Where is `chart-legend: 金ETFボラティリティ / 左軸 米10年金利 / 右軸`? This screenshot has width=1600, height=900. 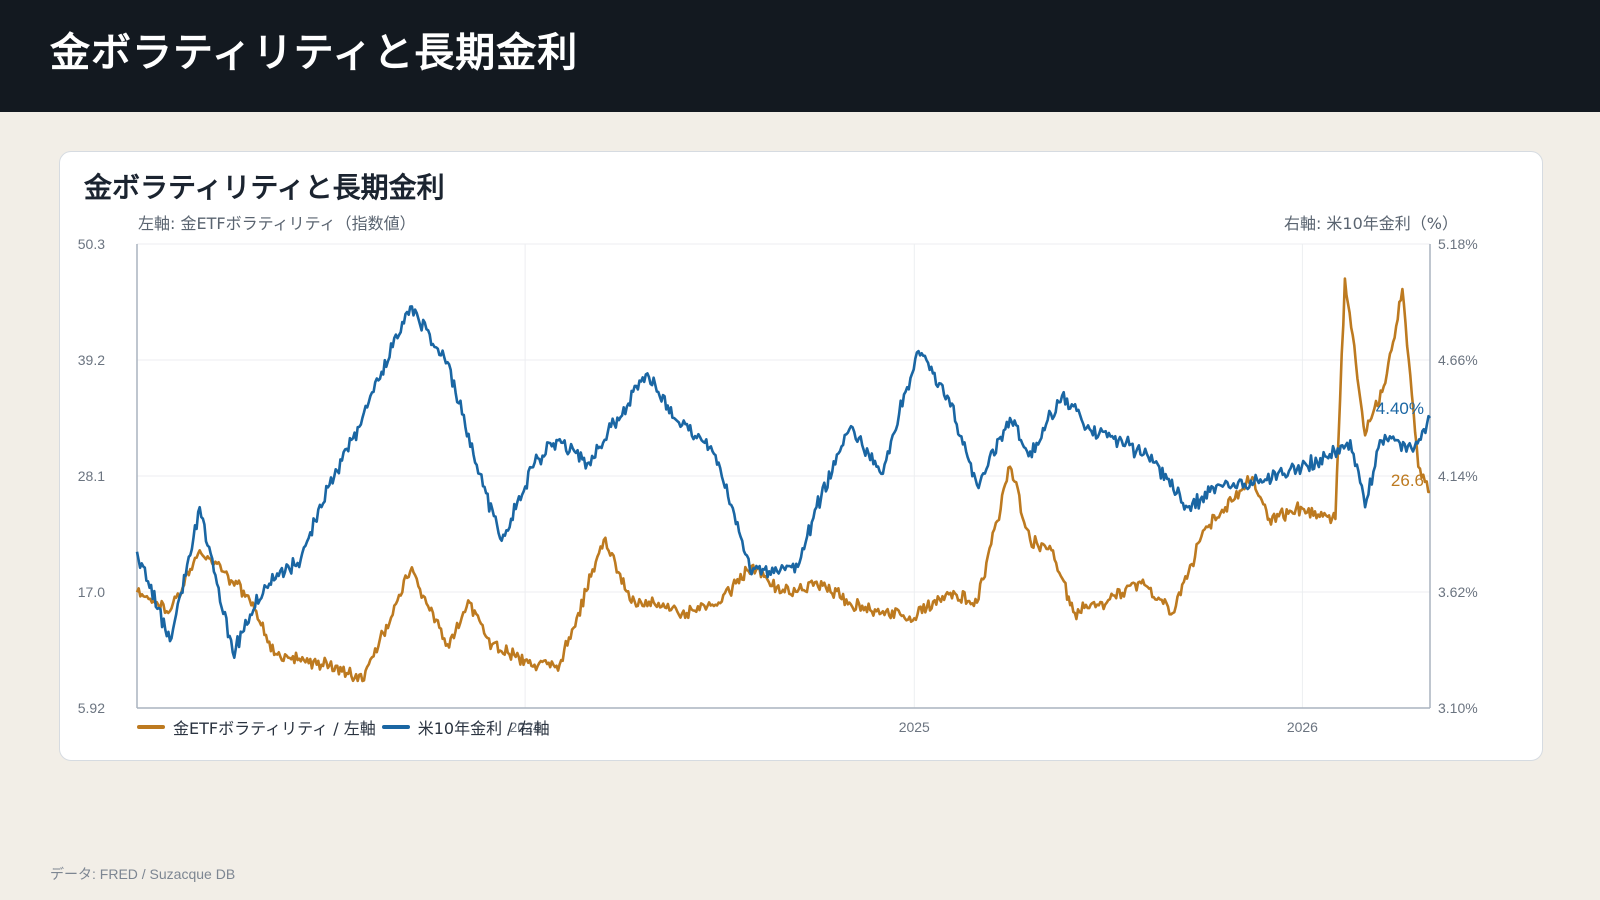
chart-legend: 金ETFボラティリティ / 左軸 米10年金利 / 右軸 is located at coordinates (343, 727).